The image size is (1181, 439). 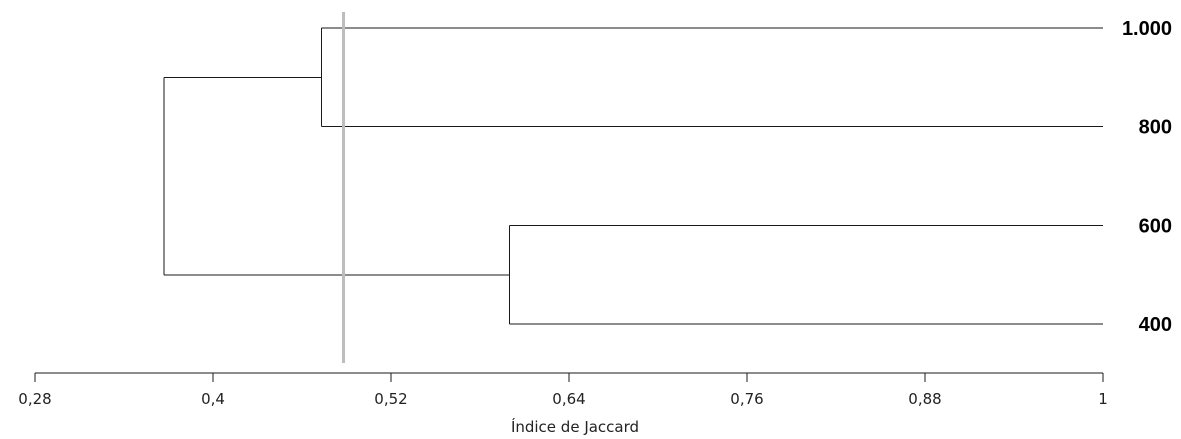 I want to click on x-tick-label-1: 0,4, so click(x=213, y=399).